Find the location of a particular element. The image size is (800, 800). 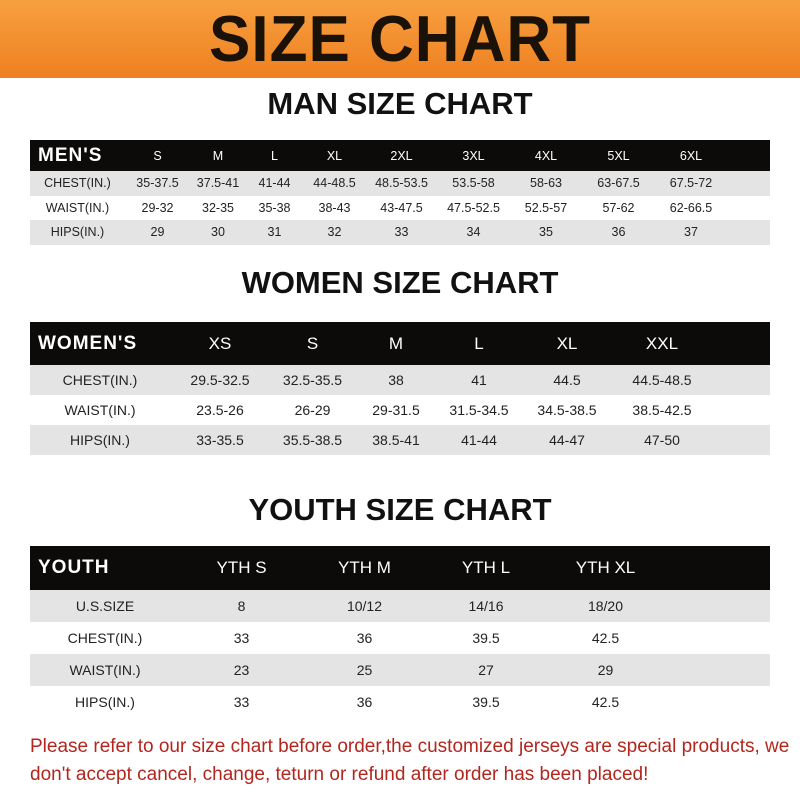

table-cell: 58-63 is located at coordinates (546, 183).